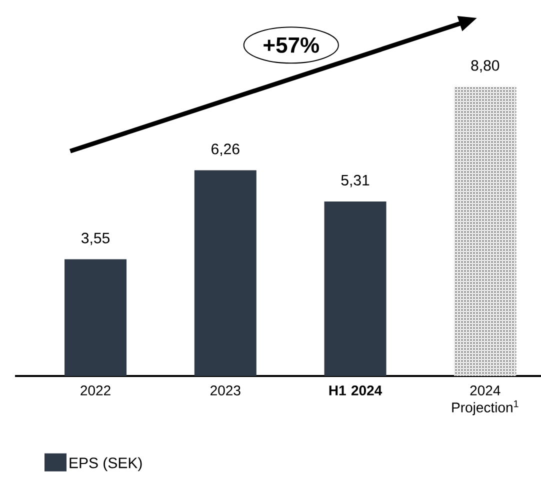  What do you see at coordinates (226, 150) in the screenshot?
I see `data-label: 6,26` at bounding box center [226, 150].